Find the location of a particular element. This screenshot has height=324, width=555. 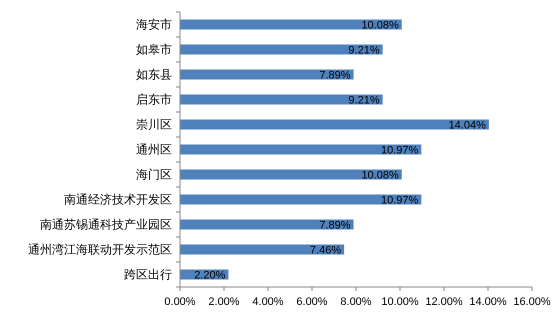

y-tick-label: 崇川区 is located at coordinates (154, 125).